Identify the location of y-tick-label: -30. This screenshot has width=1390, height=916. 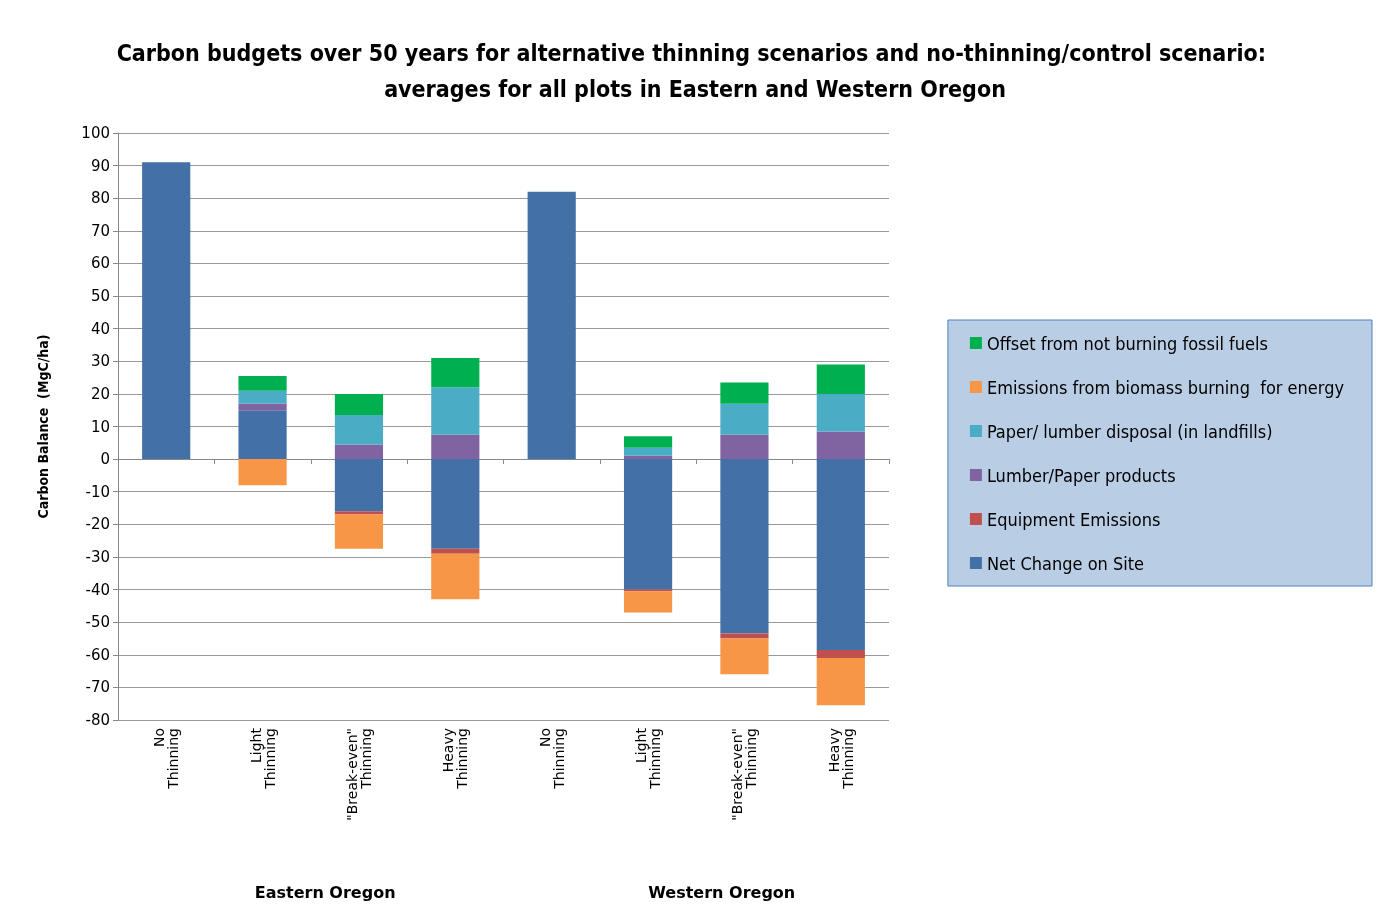
(97, 556).